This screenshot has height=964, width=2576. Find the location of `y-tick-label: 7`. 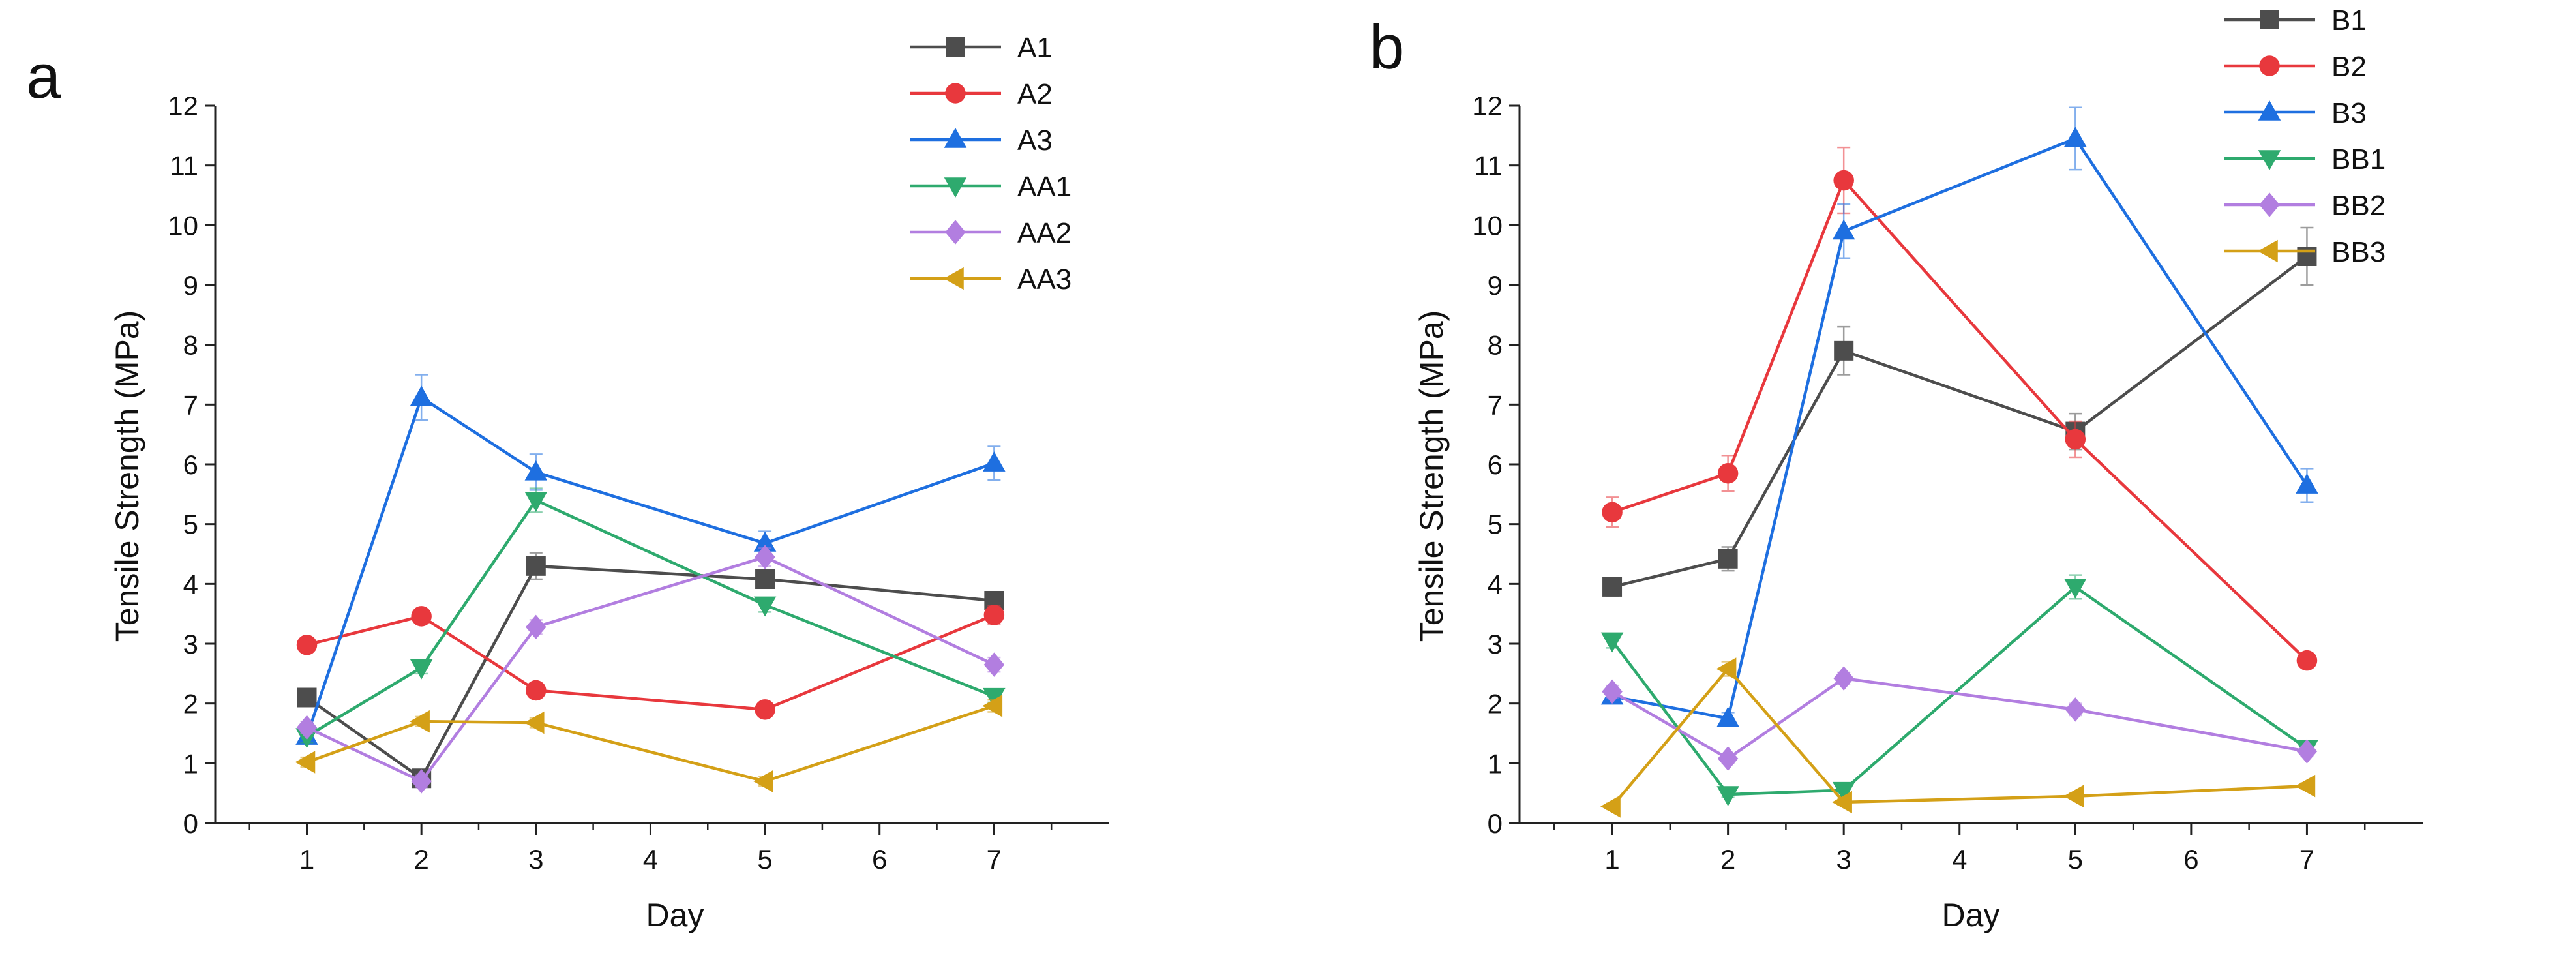

y-tick-label: 7 is located at coordinates (1495, 405).